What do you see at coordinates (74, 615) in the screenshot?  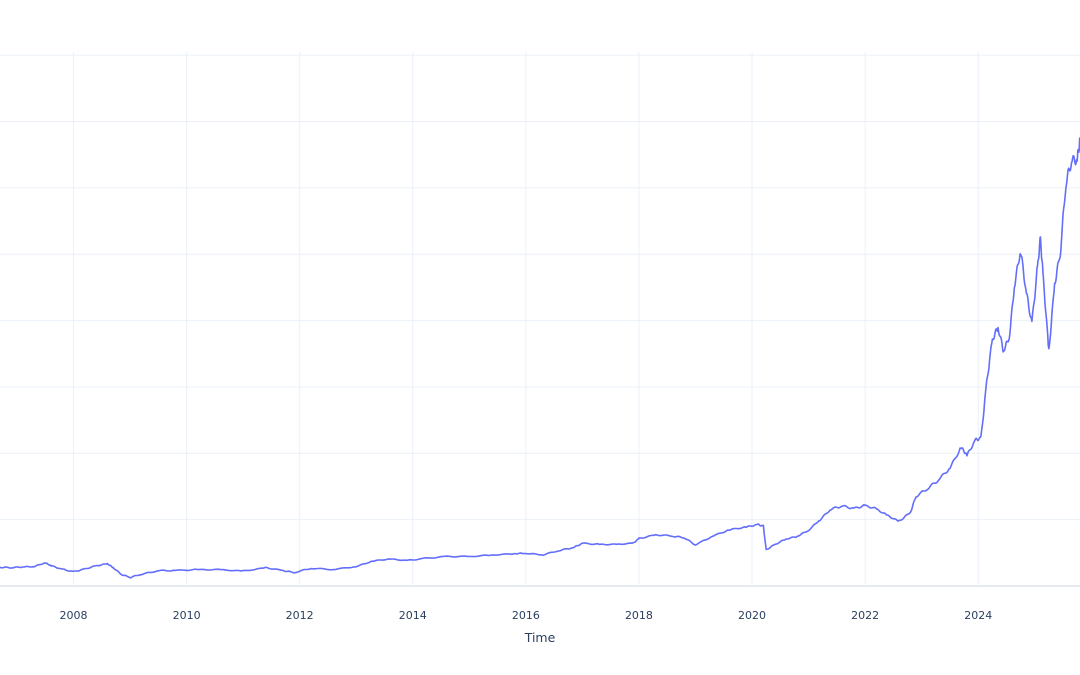 I see `x-tick-label: 2008` at bounding box center [74, 615].